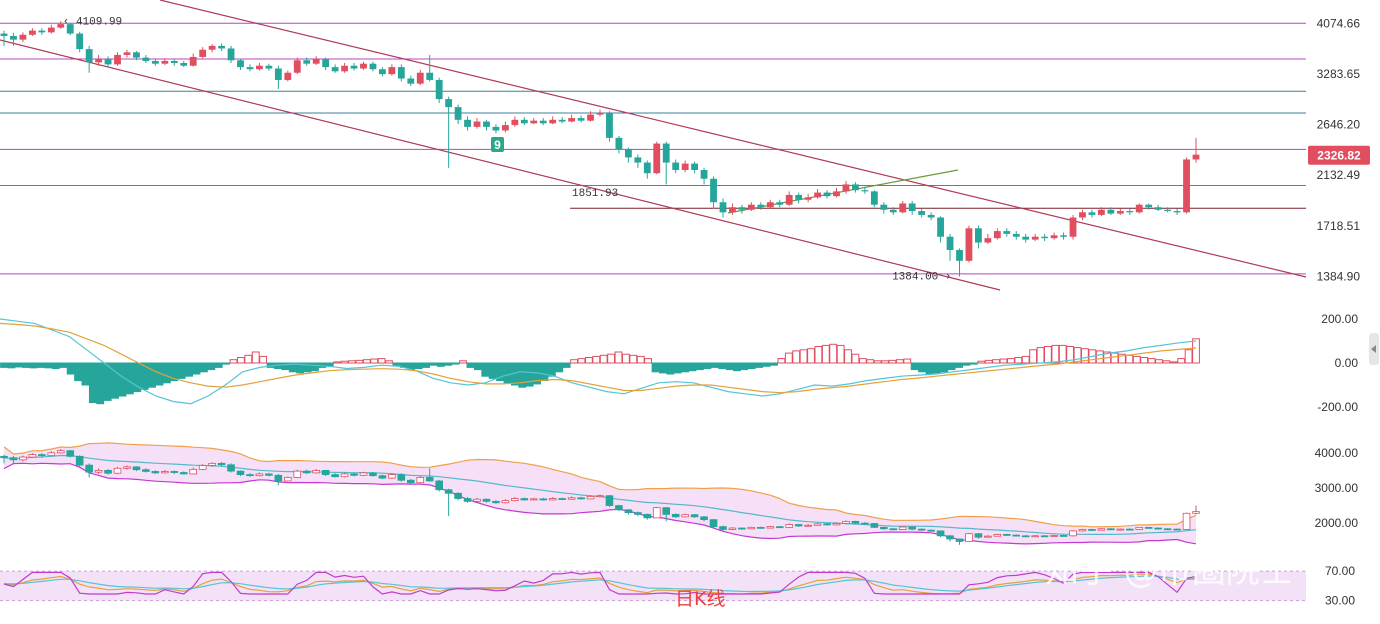 The height and width of the screenshot is (624, 1380). What do you see at coordinates (1374, 349) in the screenshot?
I see `panel-collapse-handle` at bounding box center [1374, 349].